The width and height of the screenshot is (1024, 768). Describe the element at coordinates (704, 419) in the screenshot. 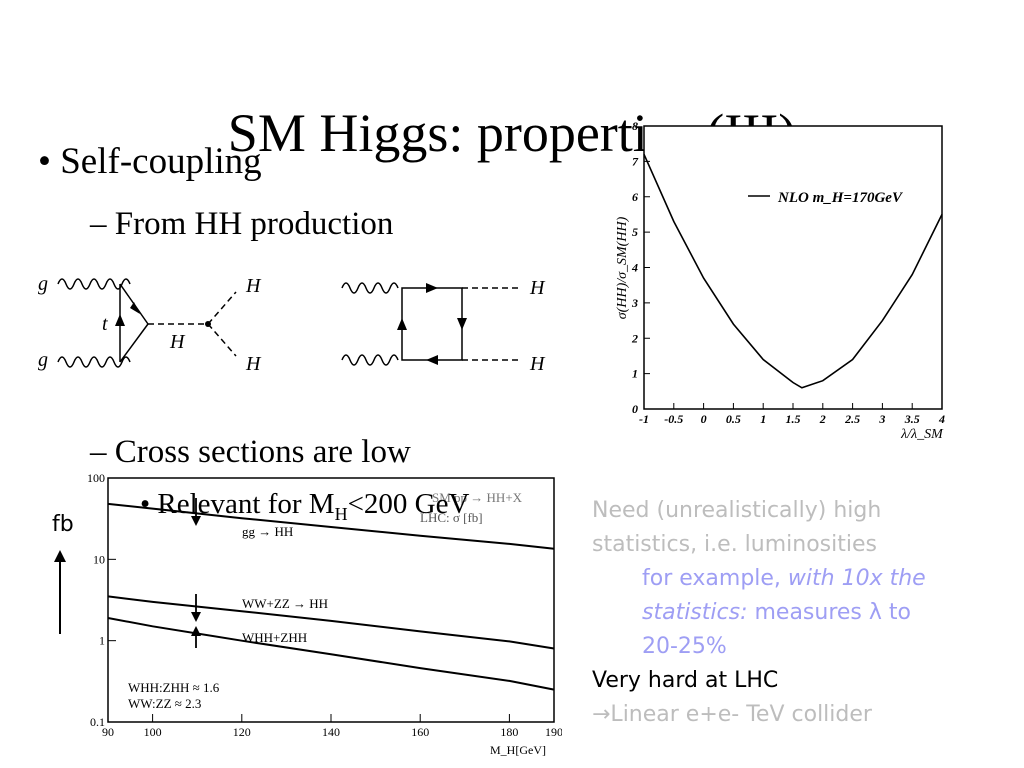

I see `x-tick-label: 0` at that location.